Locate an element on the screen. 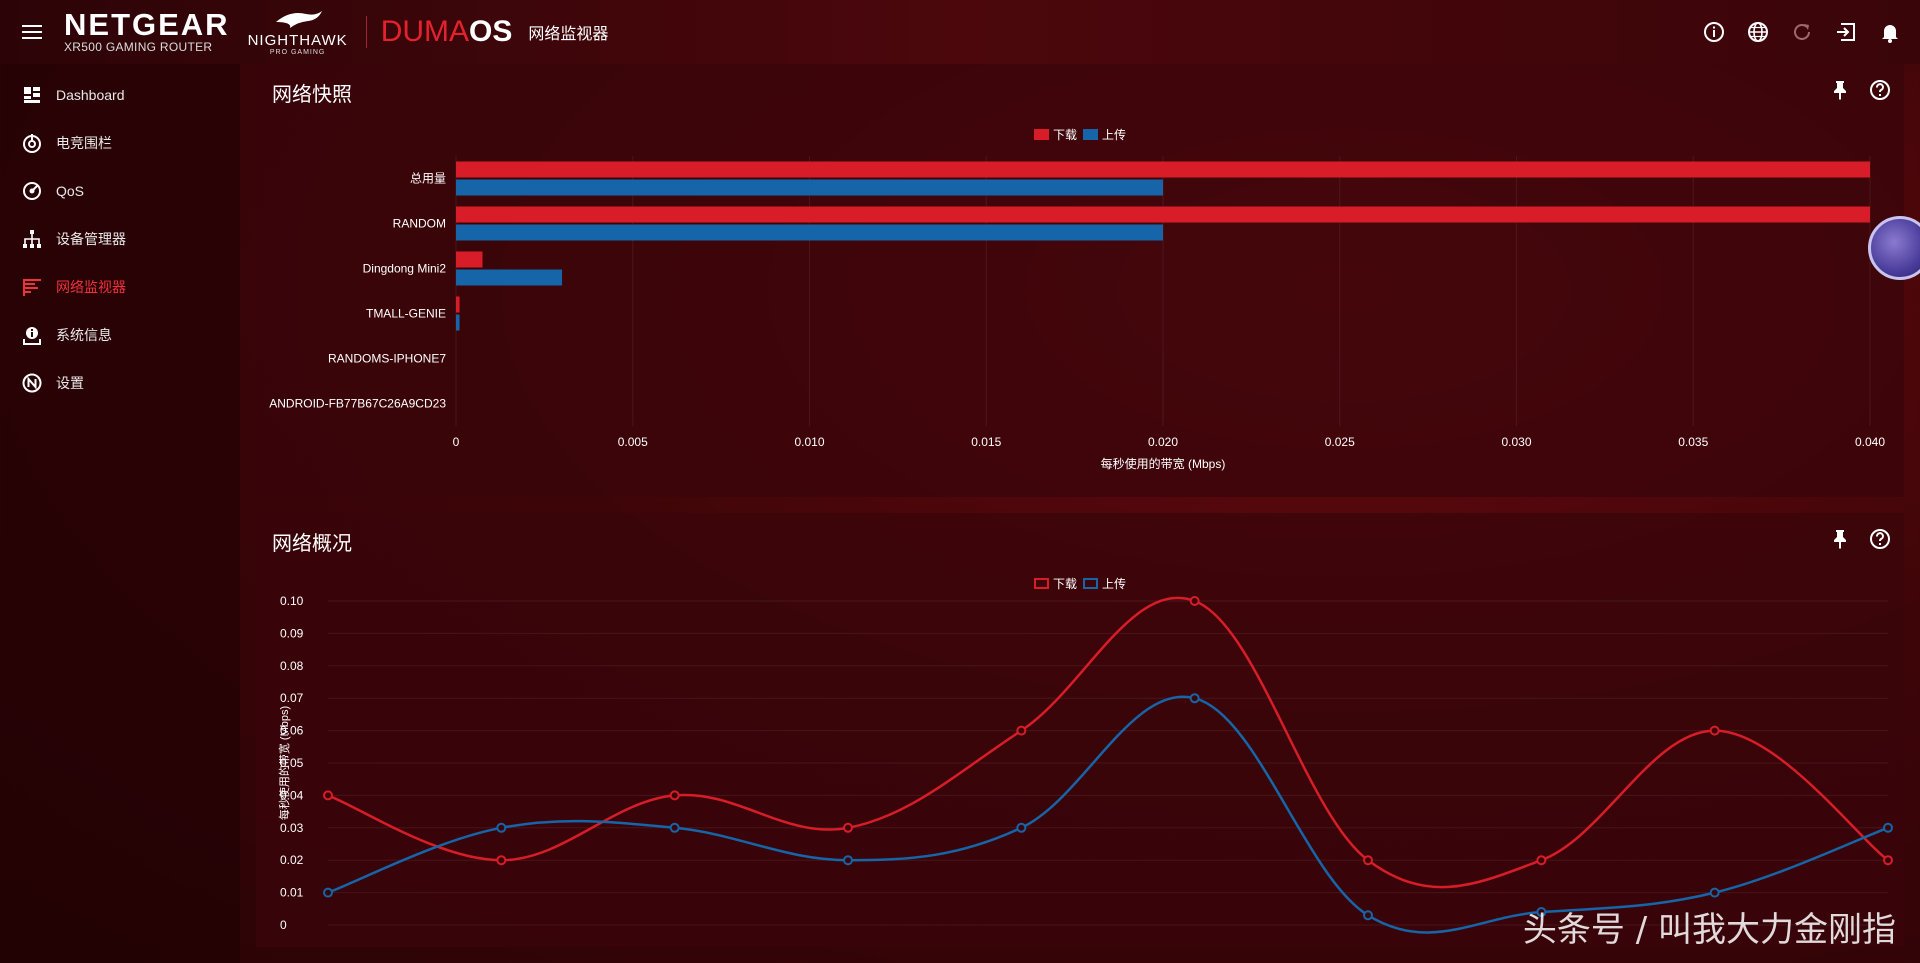 Image resolution: width=1920 pixels, height=963 pixels. brand-logo: NETGEAR XR500 GAMING ROUTER is located at coordinates (147, 30).